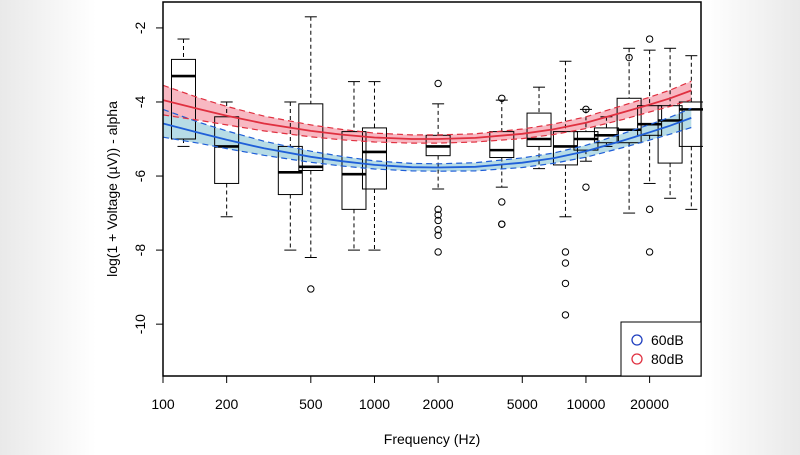 The height and width of the screenshot is (455, 800). Describe the element at coordinates (140, 324) in the screenshot. I see `y-tick-label: -10` at that location.